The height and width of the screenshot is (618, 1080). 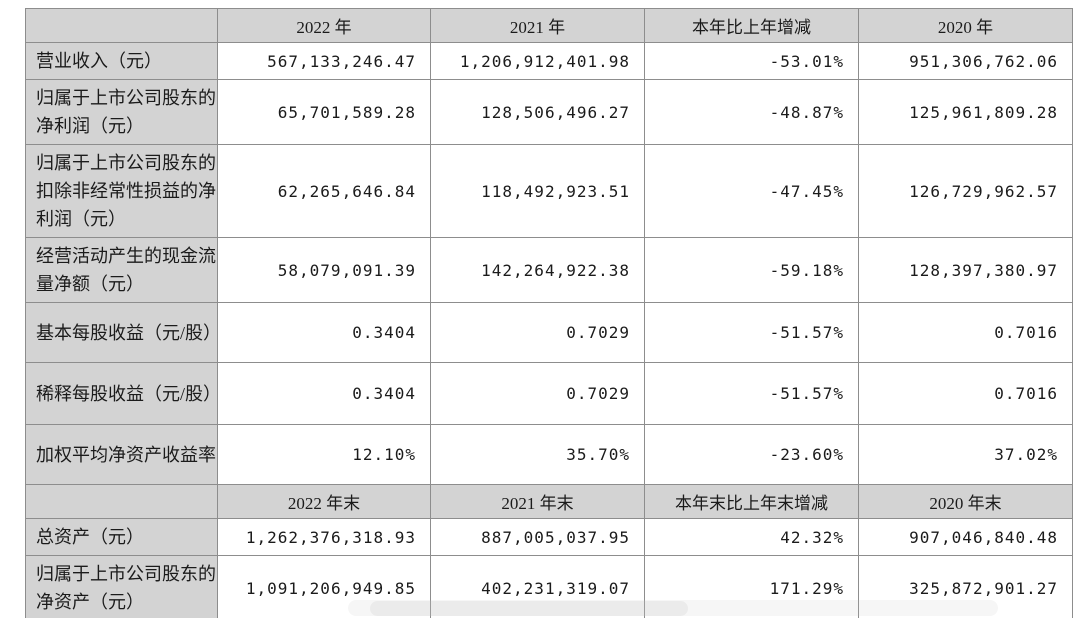 I want to click on table-row: 基本每股收益（元/股） 0.3404 0.7029 -51.57% 0.7016, so click(x=549, y=332).